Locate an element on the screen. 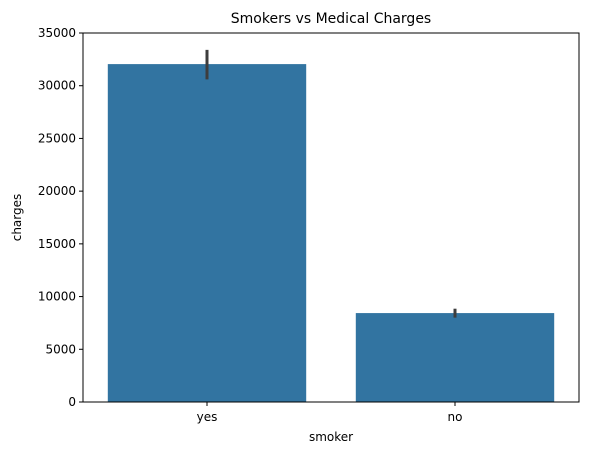 This screenshot has width=589, height=455. y-axis-ticks: 0 5000 10000 15000 20000 25000 30000 35000 is located at coordinates (60, 217).